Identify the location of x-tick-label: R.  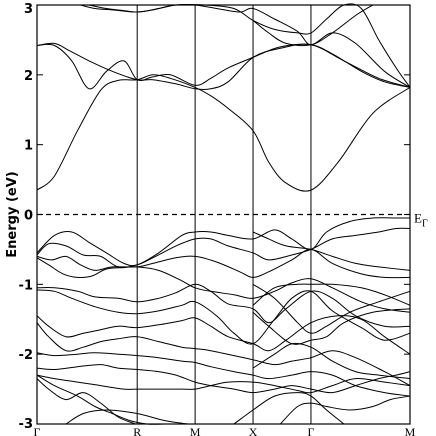
(137, 430).